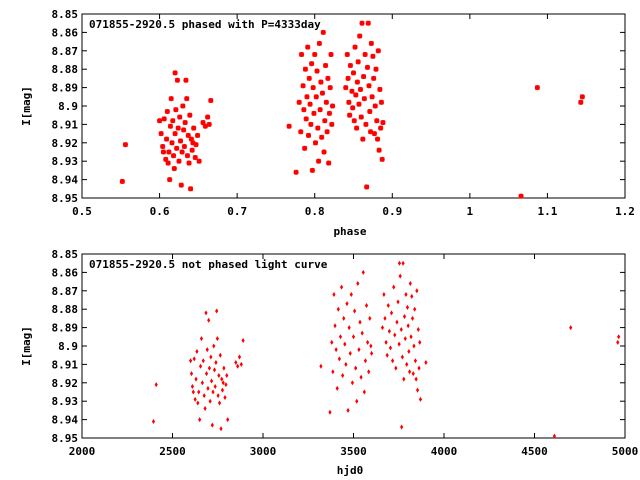  Describe the element at coordinates (65, 420) in the screenshot. I see `y-tick-label: 8.94` at that location.